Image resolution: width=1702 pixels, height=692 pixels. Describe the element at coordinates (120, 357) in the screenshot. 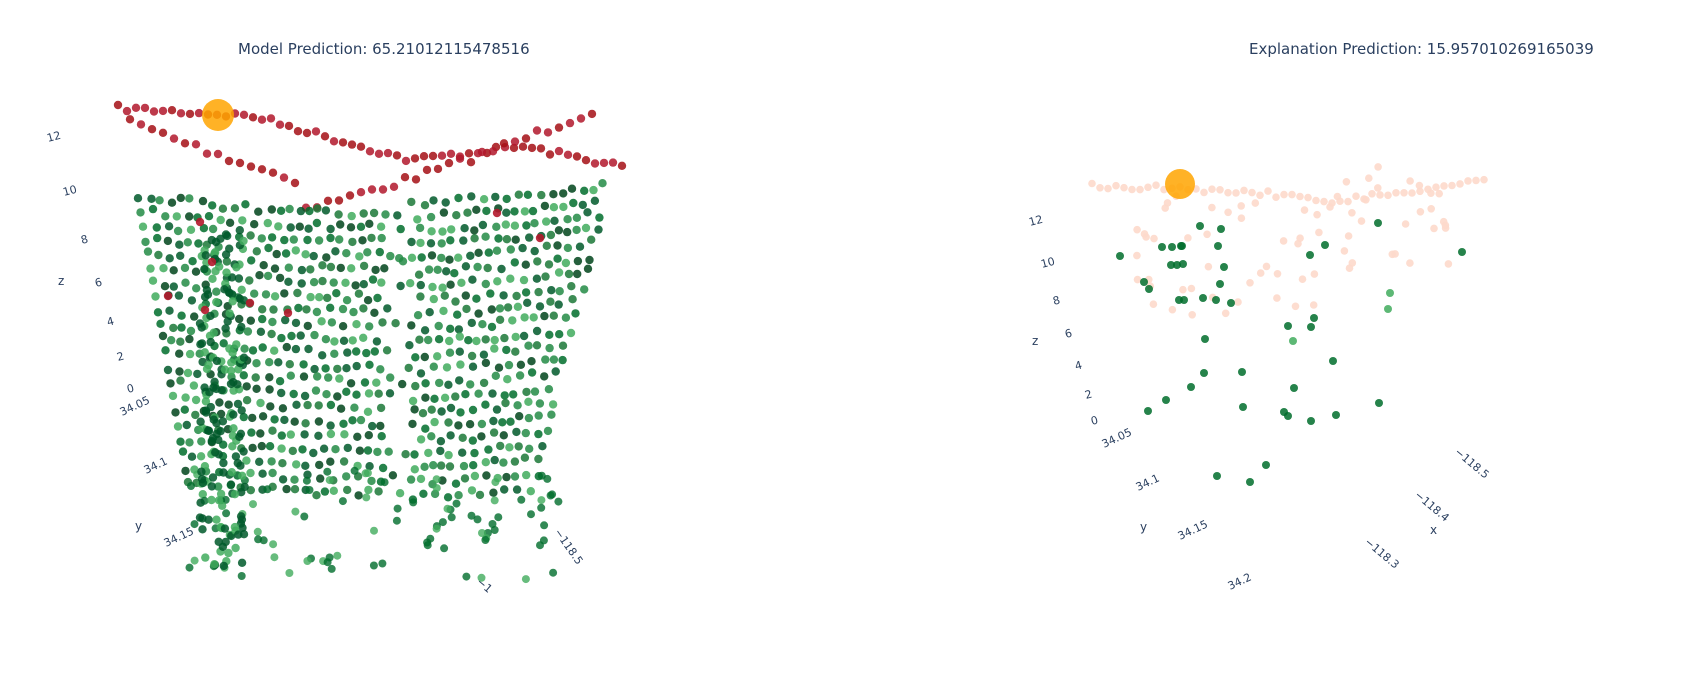

I see `z-tick-label: 2` at that location.